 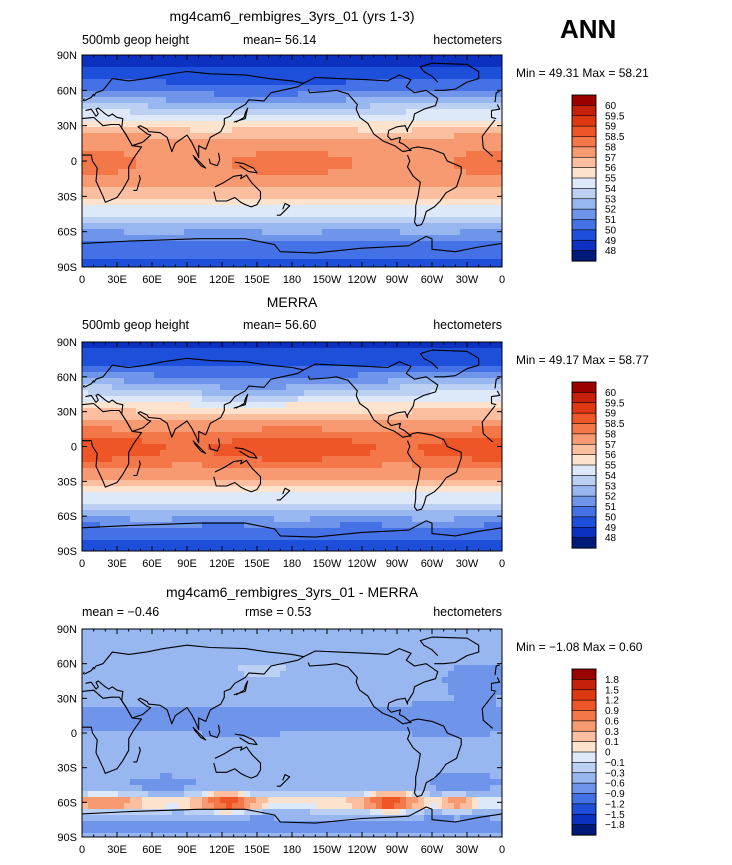 I want to click on coastline, so click(x=497, y=96).